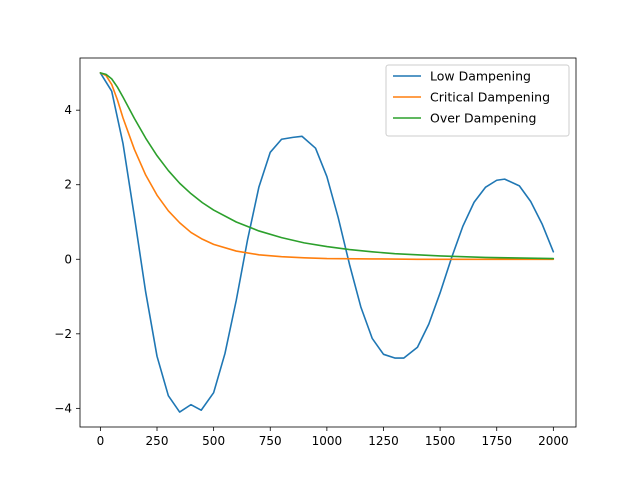 The height and width of the screenshot is (480, 640). I want to click on y-axis-ticks: −4 −2 0 2 4, so click(67, 259).